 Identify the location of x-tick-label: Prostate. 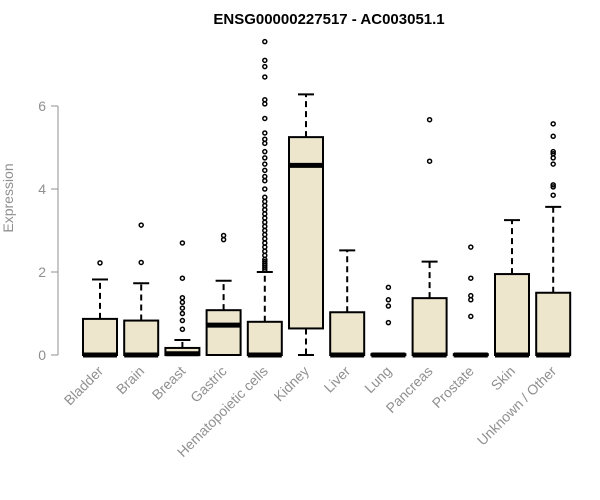
(453, 387).